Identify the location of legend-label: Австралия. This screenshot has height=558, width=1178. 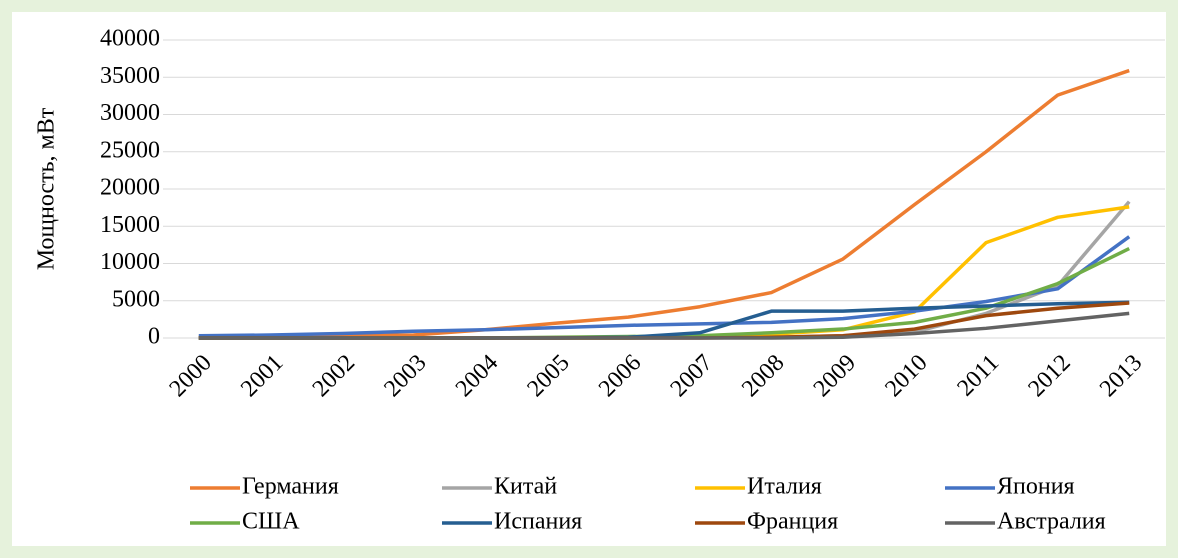
(1051, 522).